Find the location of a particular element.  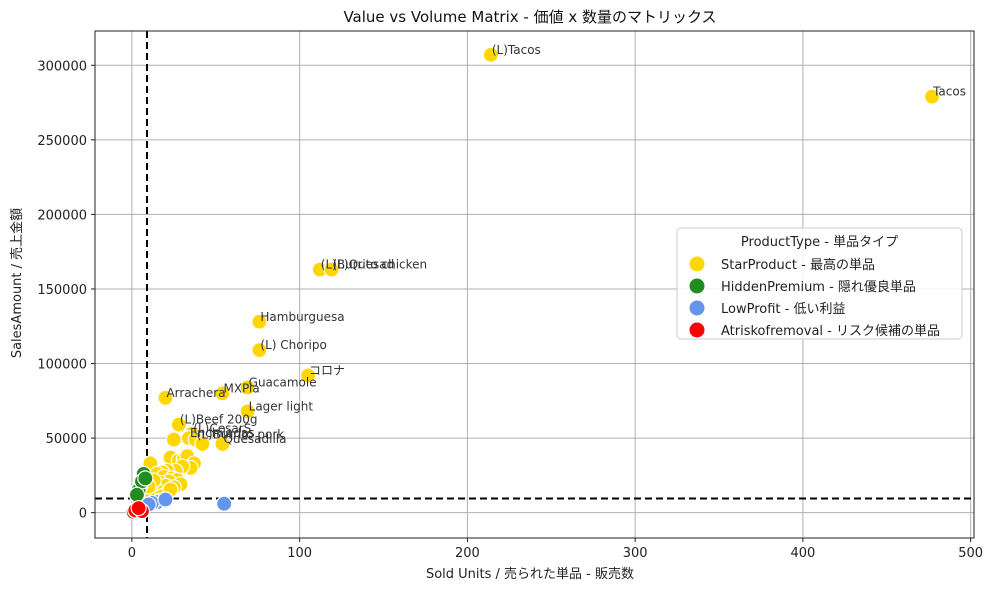

y-tick-label: 0 is located at coordinates (83, 514).